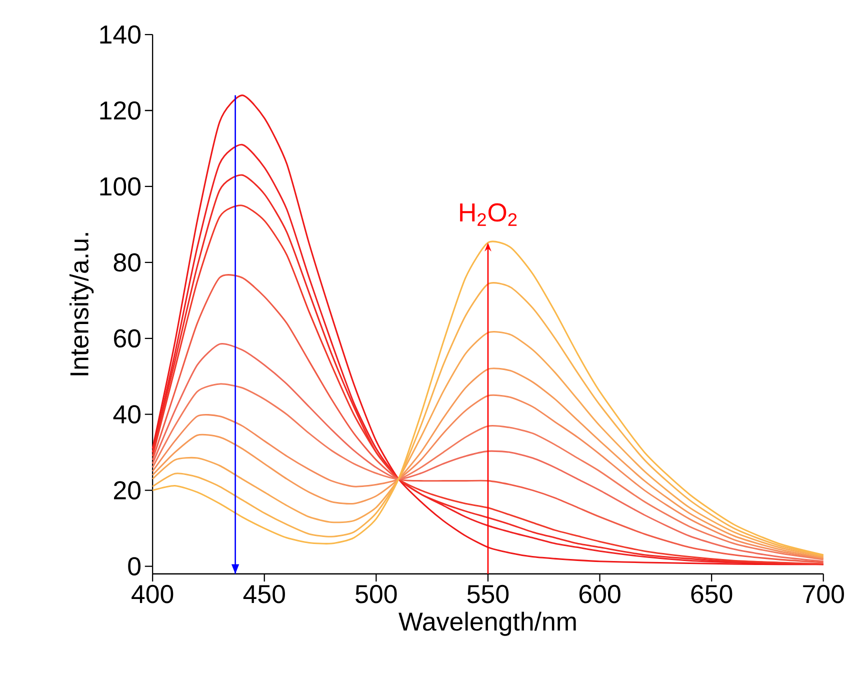  Describe the element at coordinates (376, 594) in the screenshot. I see `x-tick-label: 500` at that location.